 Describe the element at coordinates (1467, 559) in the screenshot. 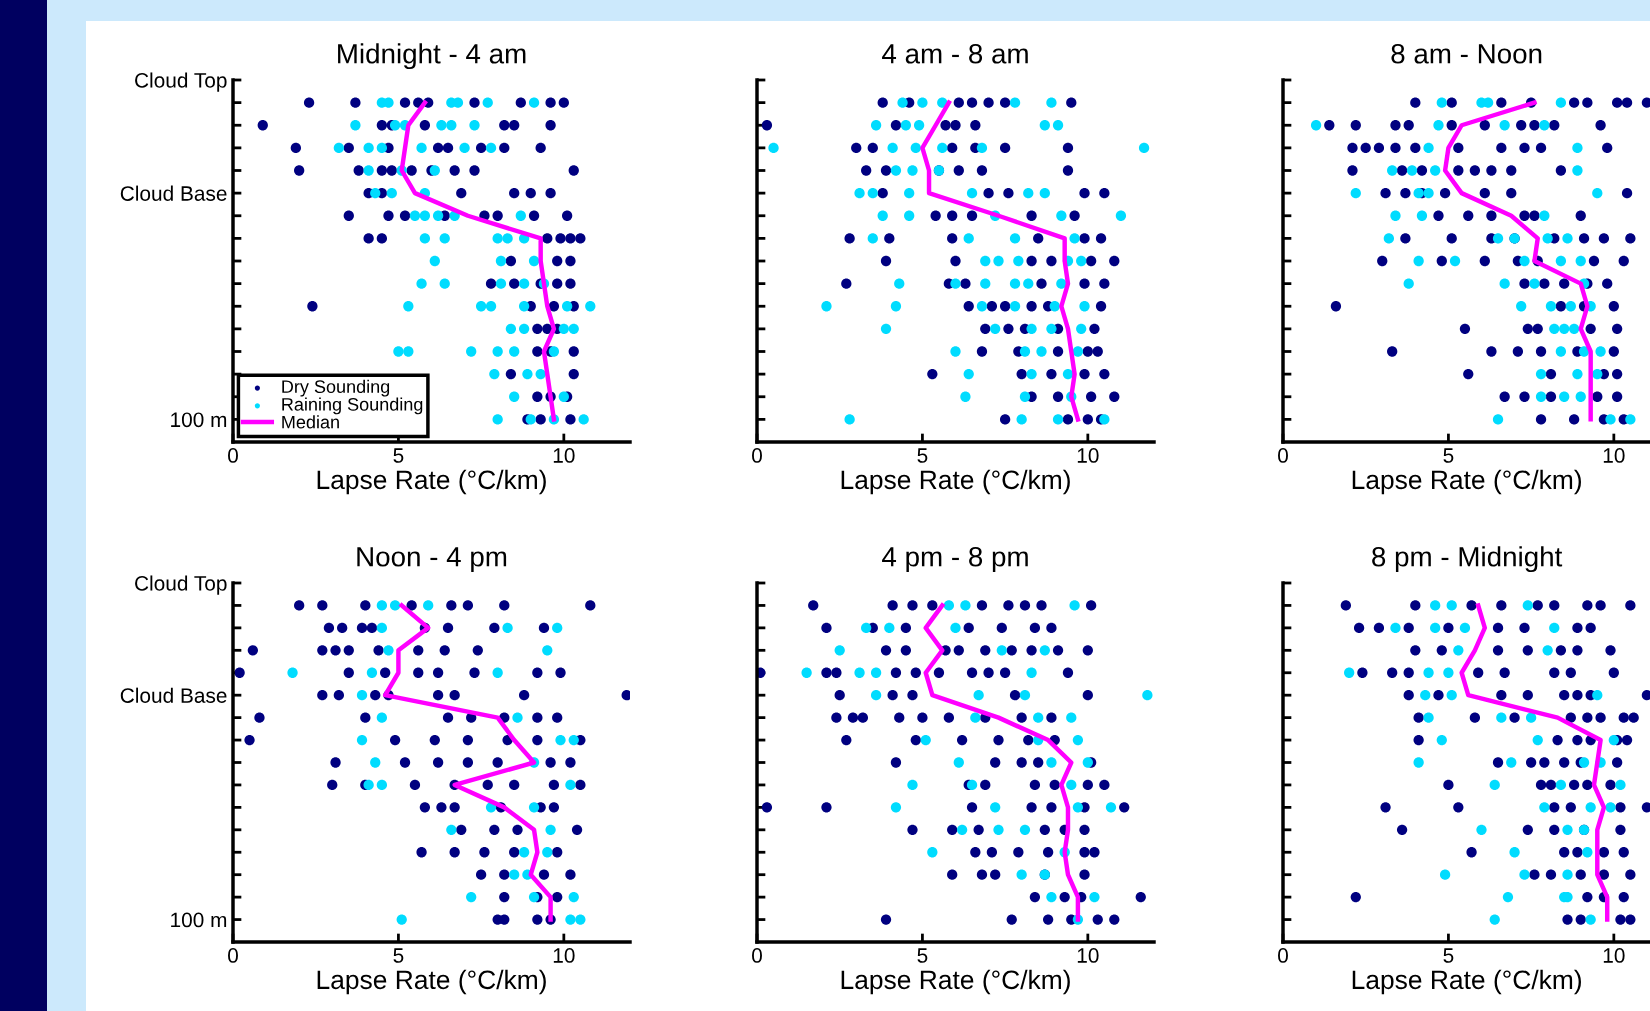

I see `chart-title: 8 pm - Midnight` at that location.